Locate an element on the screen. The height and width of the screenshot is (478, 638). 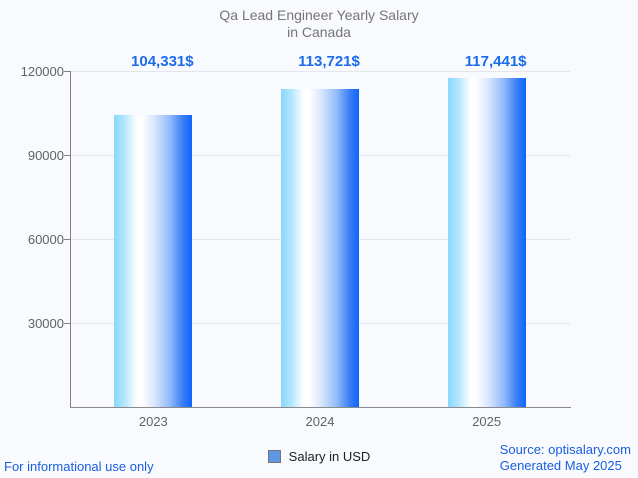
gridline is located at coordinates (320, 71).